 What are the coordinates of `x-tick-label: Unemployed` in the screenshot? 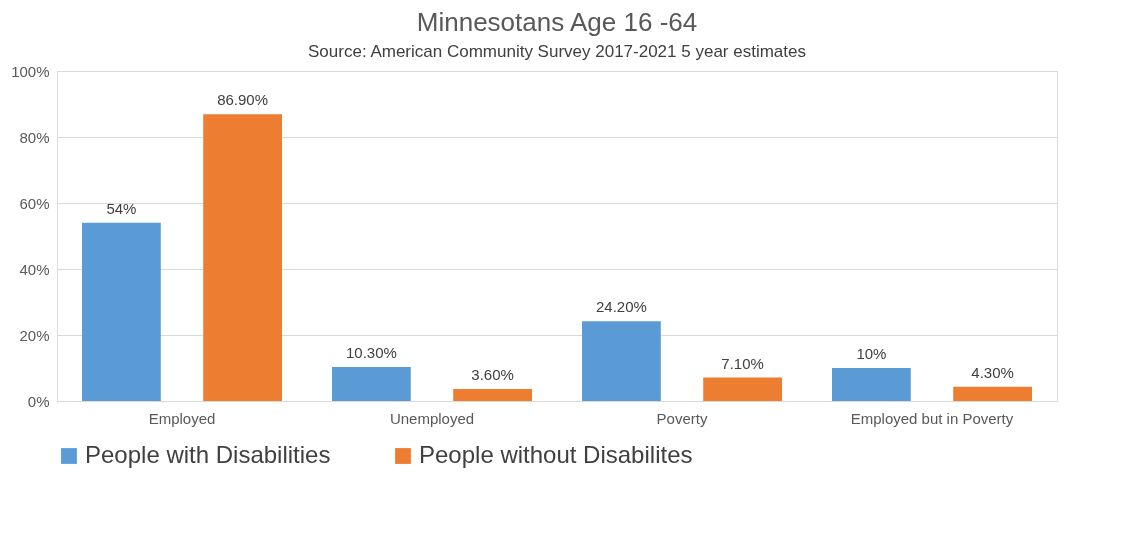 It's located at (432, 418).